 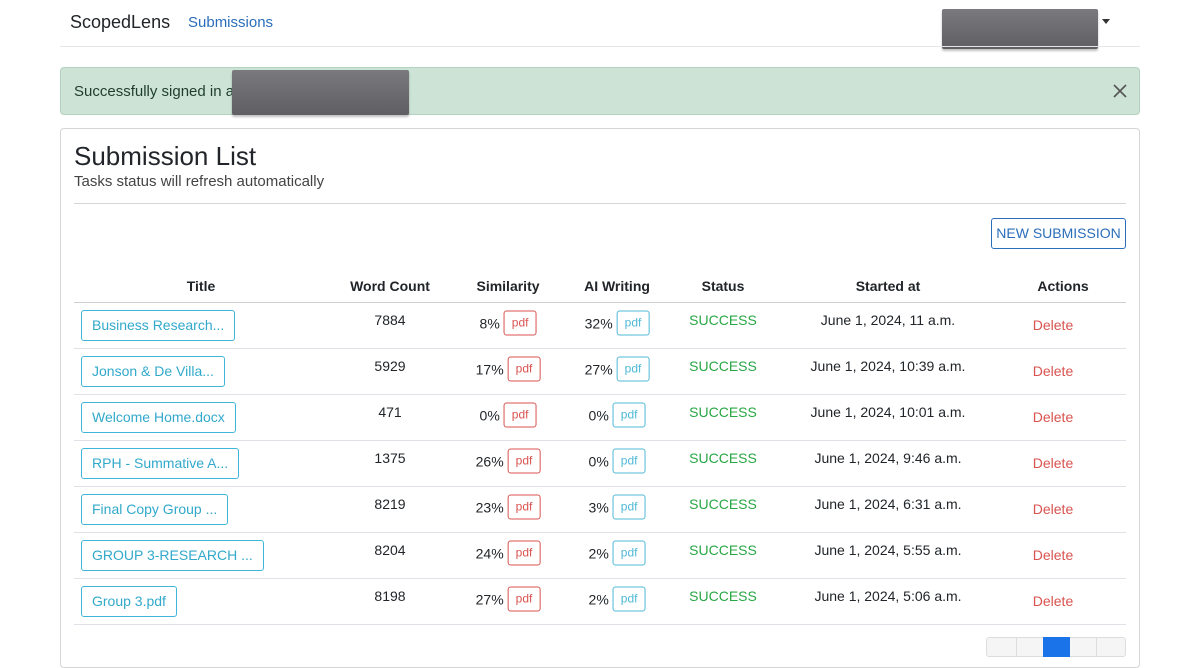 What do you see at coordinates (164, 91) in the screenshot?
I see `alert-message: Successfully signed in as c` at bounding box center [164, 91].